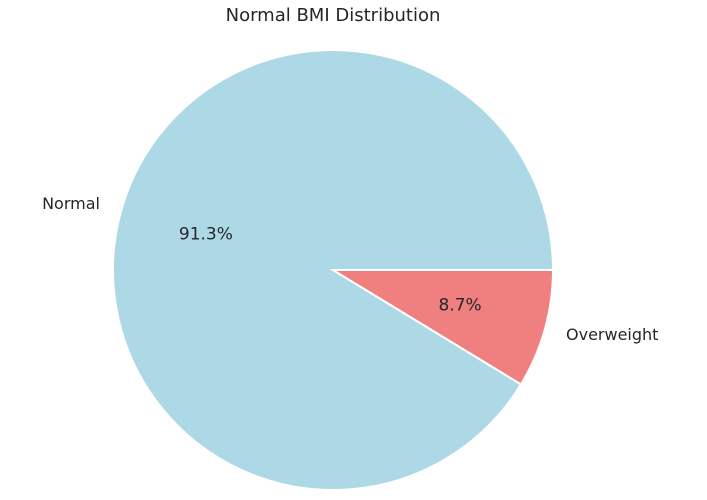  I want to click on chart-title: Normal BMI Distribution, so click(333, 15).